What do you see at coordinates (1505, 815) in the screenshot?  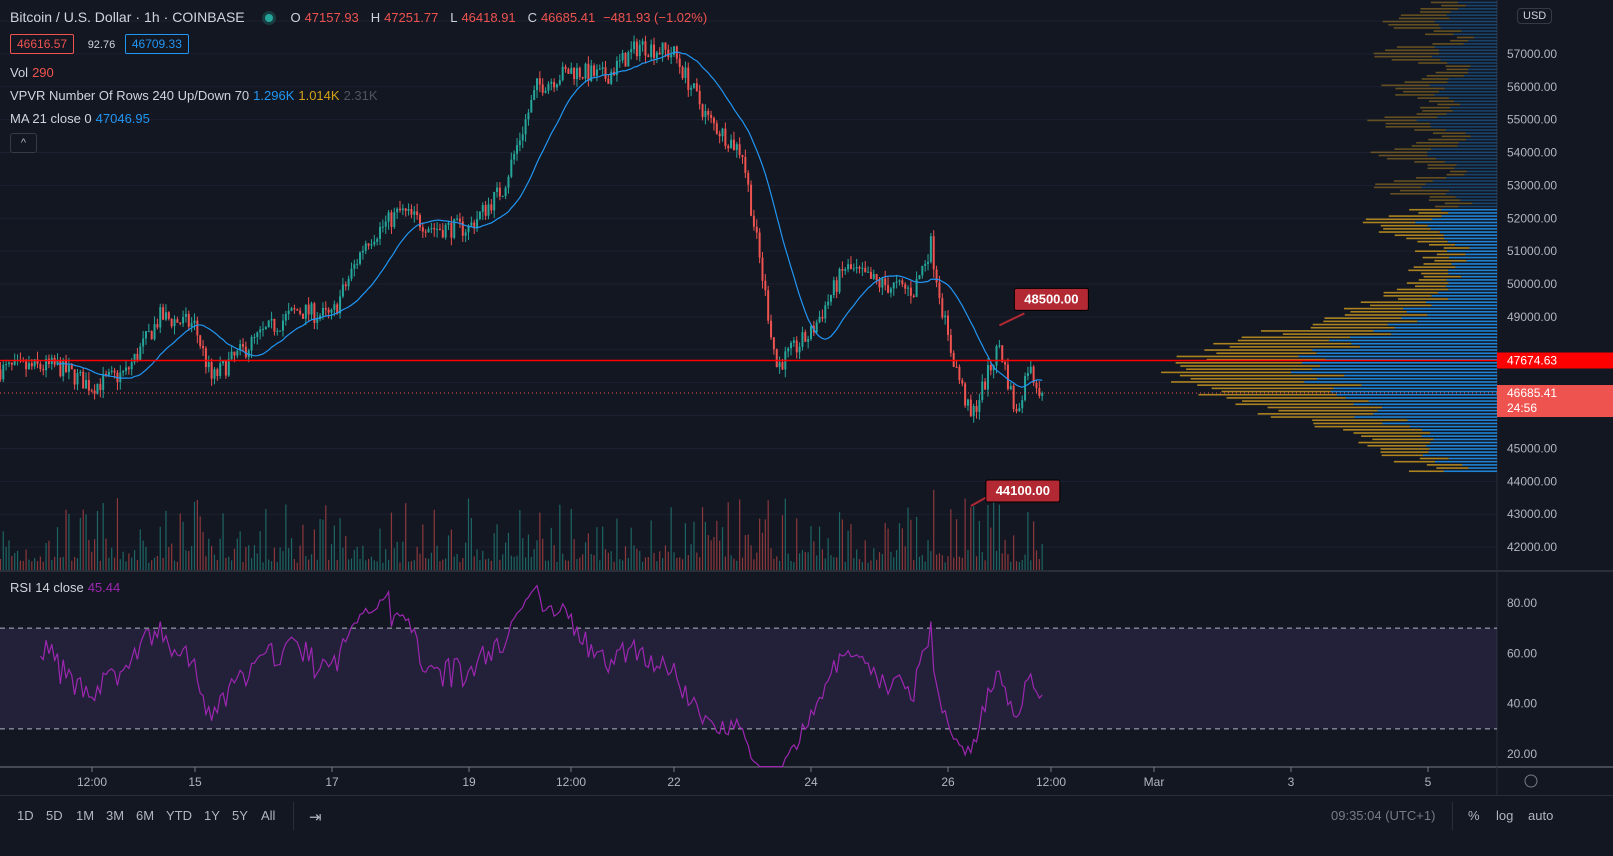 I see `log-toggle: log` at bounding box center [1505, 815].